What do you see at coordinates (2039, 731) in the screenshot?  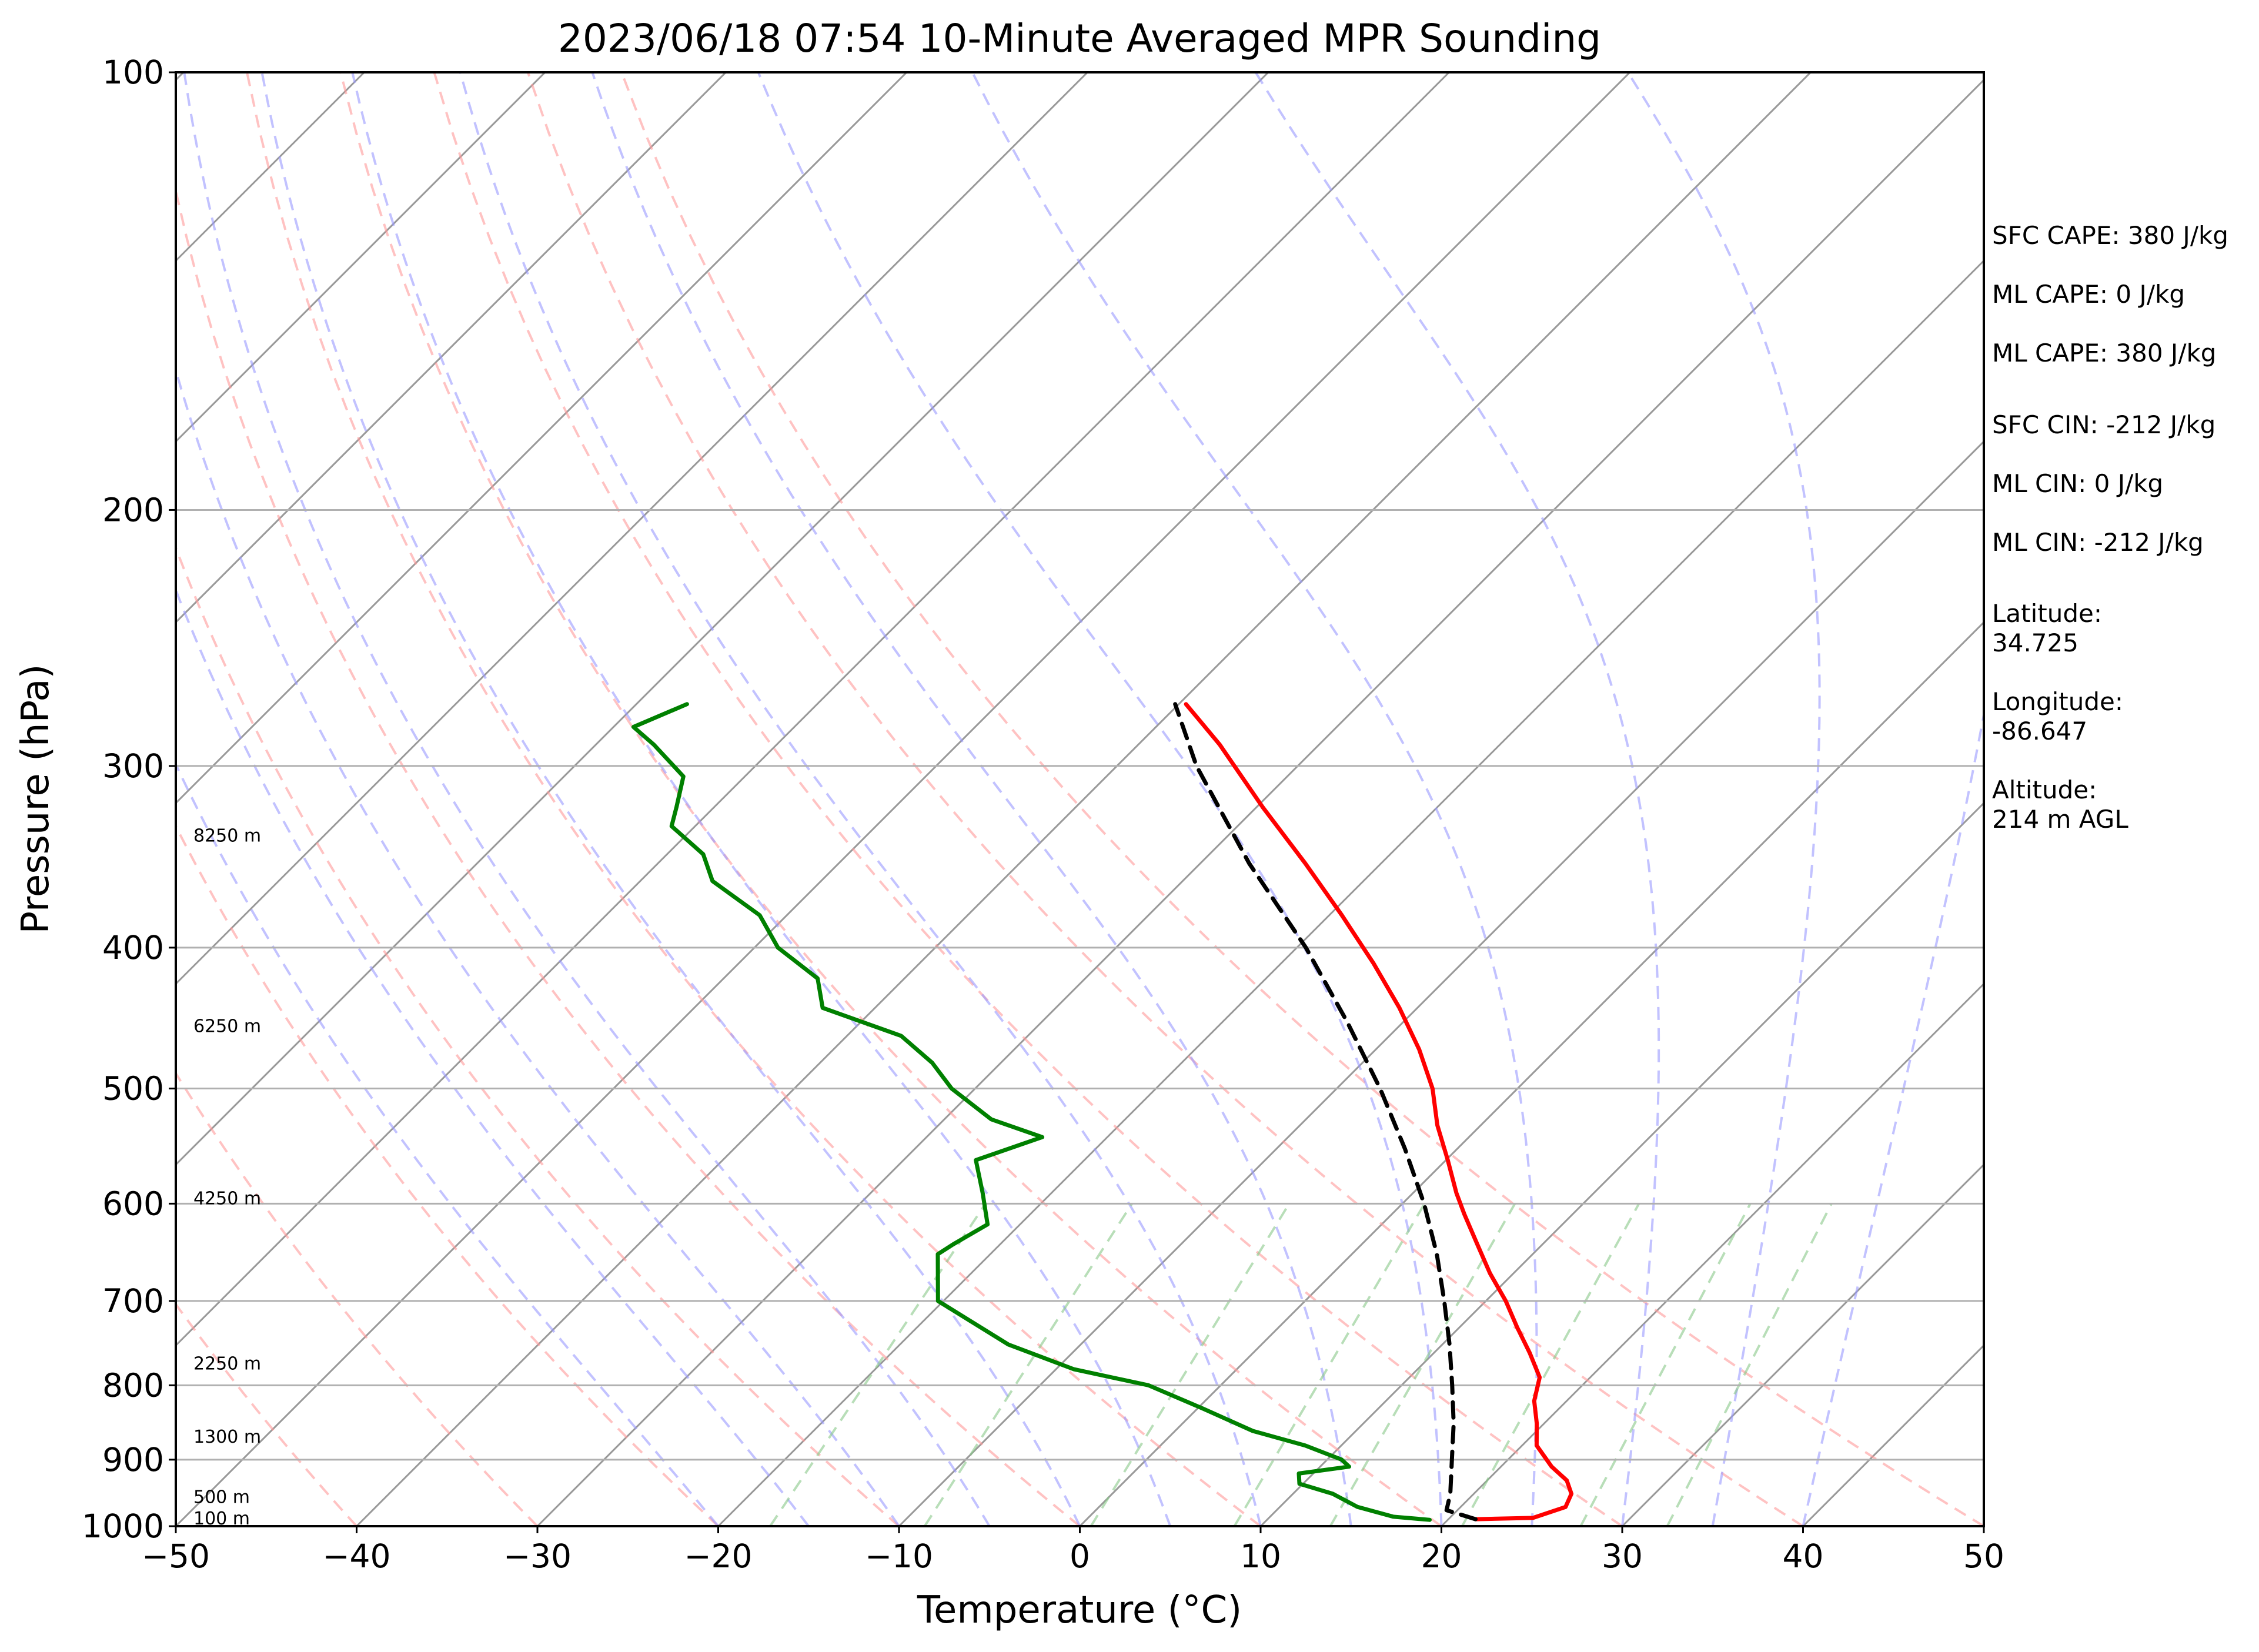 I see `longitude-value: -86.647` at bounding box center [2039, 731].